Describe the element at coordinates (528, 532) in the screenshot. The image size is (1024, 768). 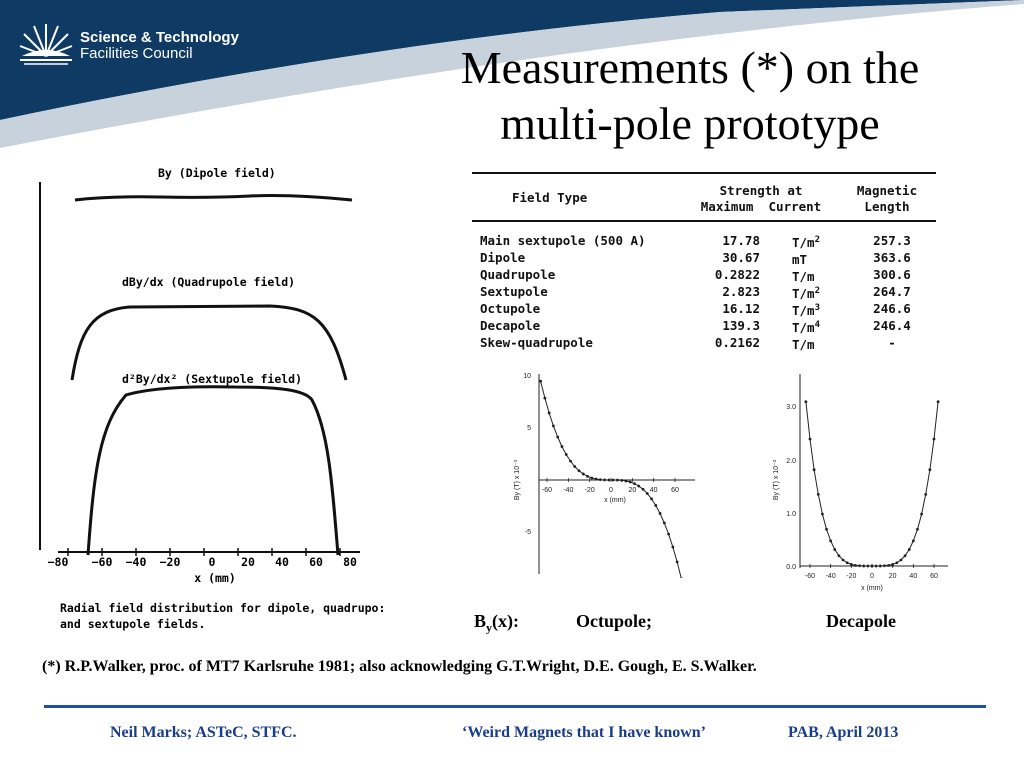
I see `y-tick-label: -5` at that location.